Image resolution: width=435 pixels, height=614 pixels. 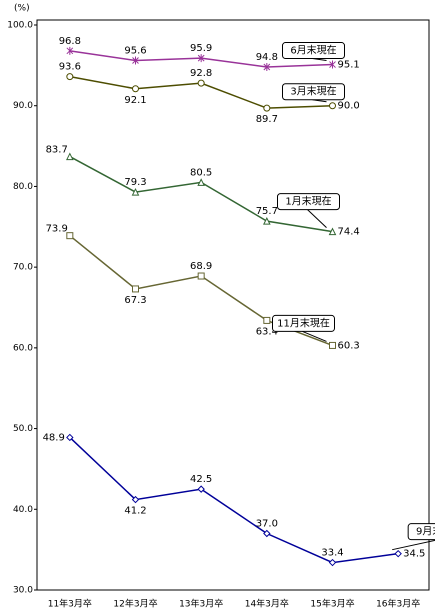 I want to click on series-name: 6月末現在, so click(x=313, y=50).